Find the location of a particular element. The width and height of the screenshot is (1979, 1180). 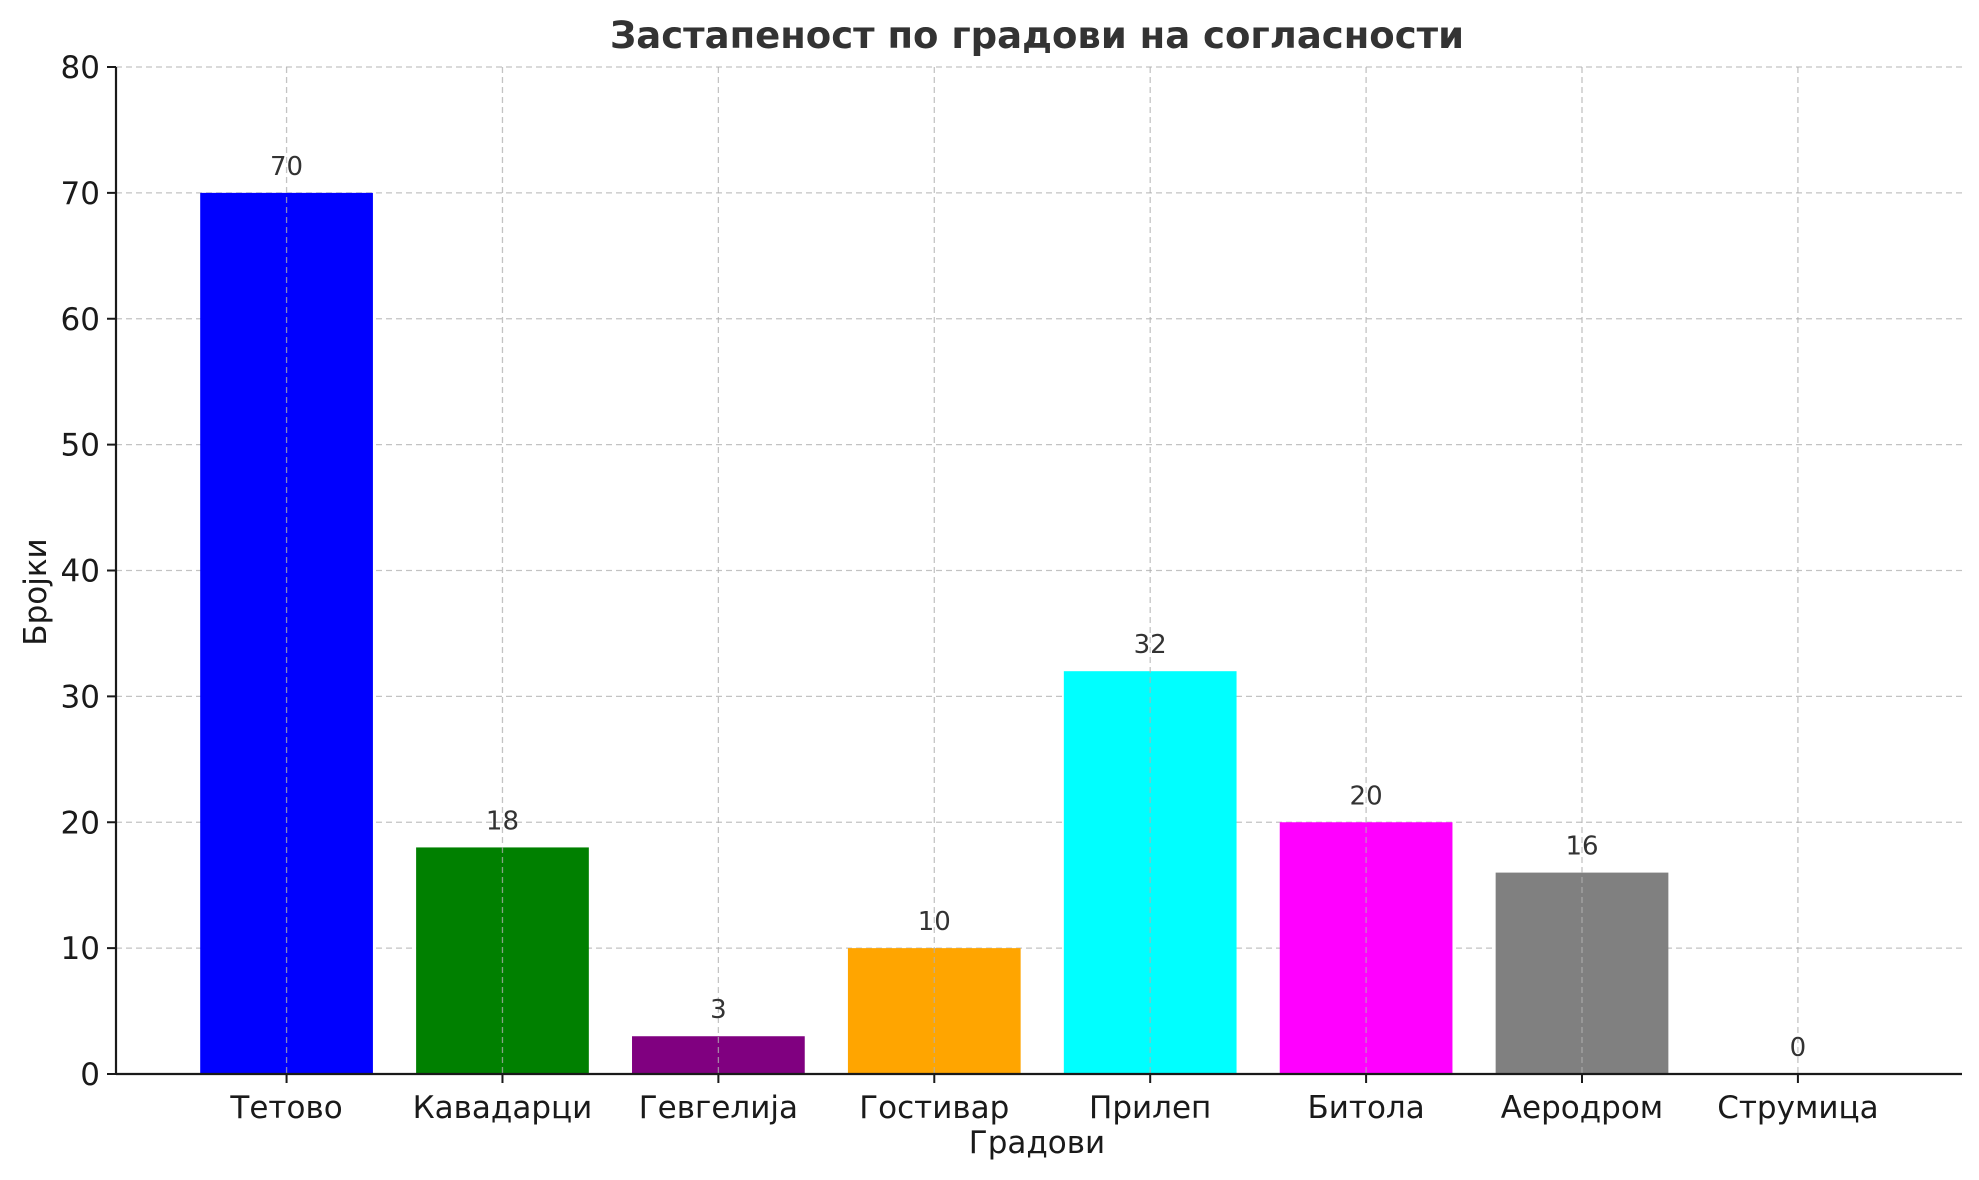

x-axis-label: Градови is located at coordinates (1037, 1143).